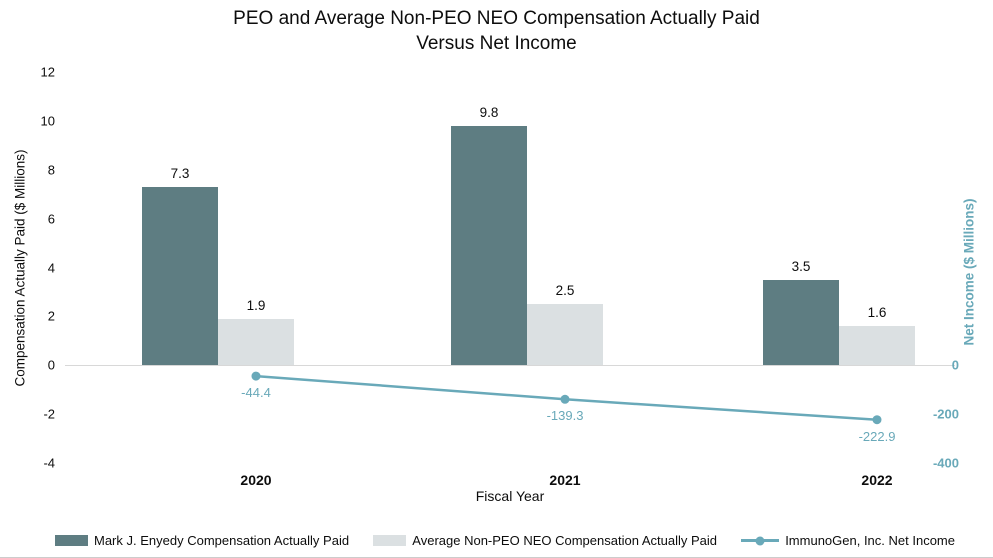 This screenshot has height=558, width=993. What do you see at coordinates (20, 268) in the screenshot?
I see `left-axis-title: Compensation Actually Paid ($ Millions)` at bounding box center [20, 268].